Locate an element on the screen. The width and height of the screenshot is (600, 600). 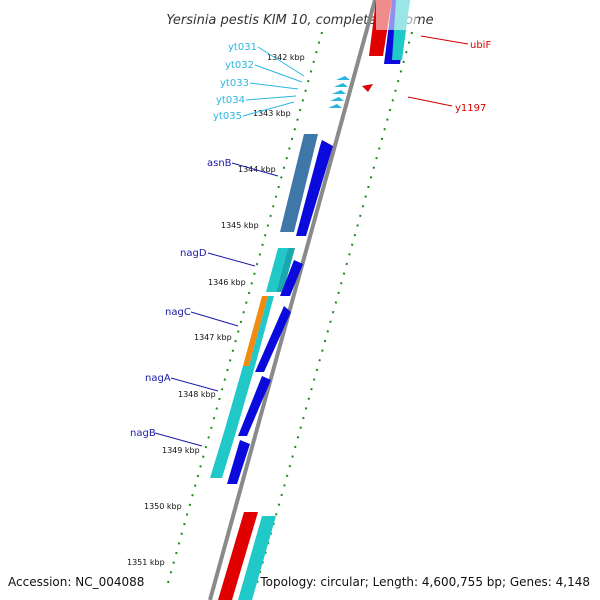
gene-nagA is located at coordinates (247, 401).